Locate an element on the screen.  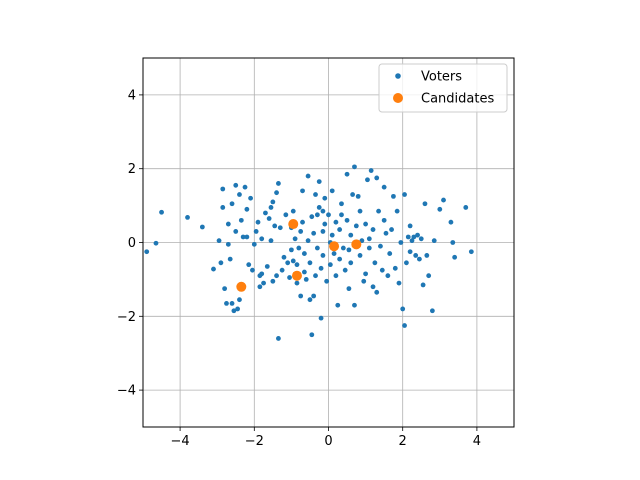
legend: Voters Candidates is located at coordinates (443, 88).